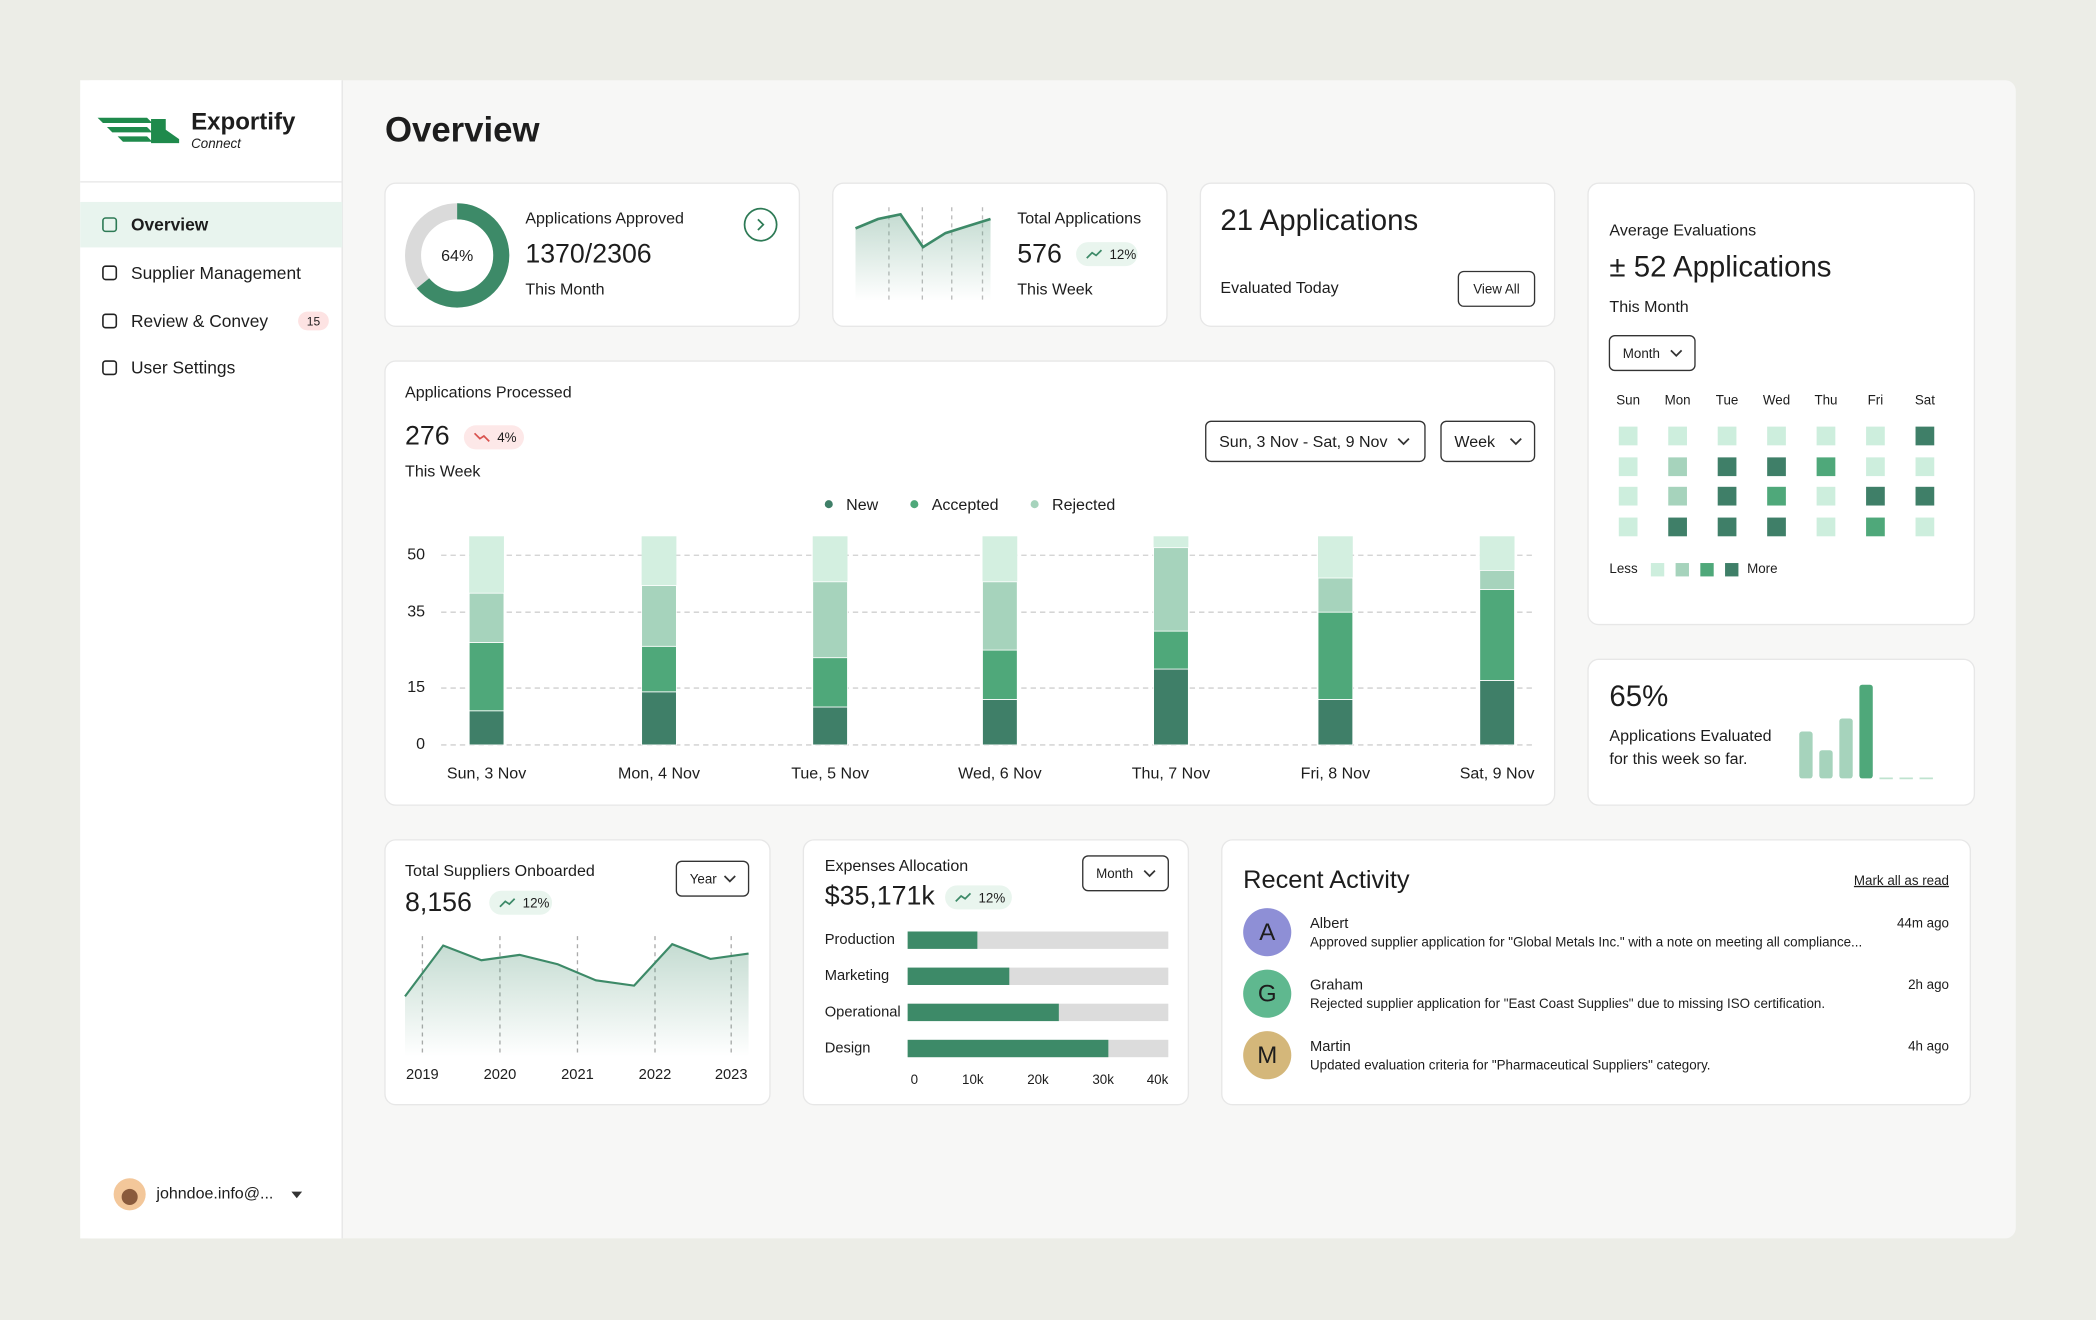 This screenshot has height=1320, width=2096. What do you see at coordinates (965, 505) in the screenshot?
I see `legend-label: Accepted` at bounding box center [965, 505].